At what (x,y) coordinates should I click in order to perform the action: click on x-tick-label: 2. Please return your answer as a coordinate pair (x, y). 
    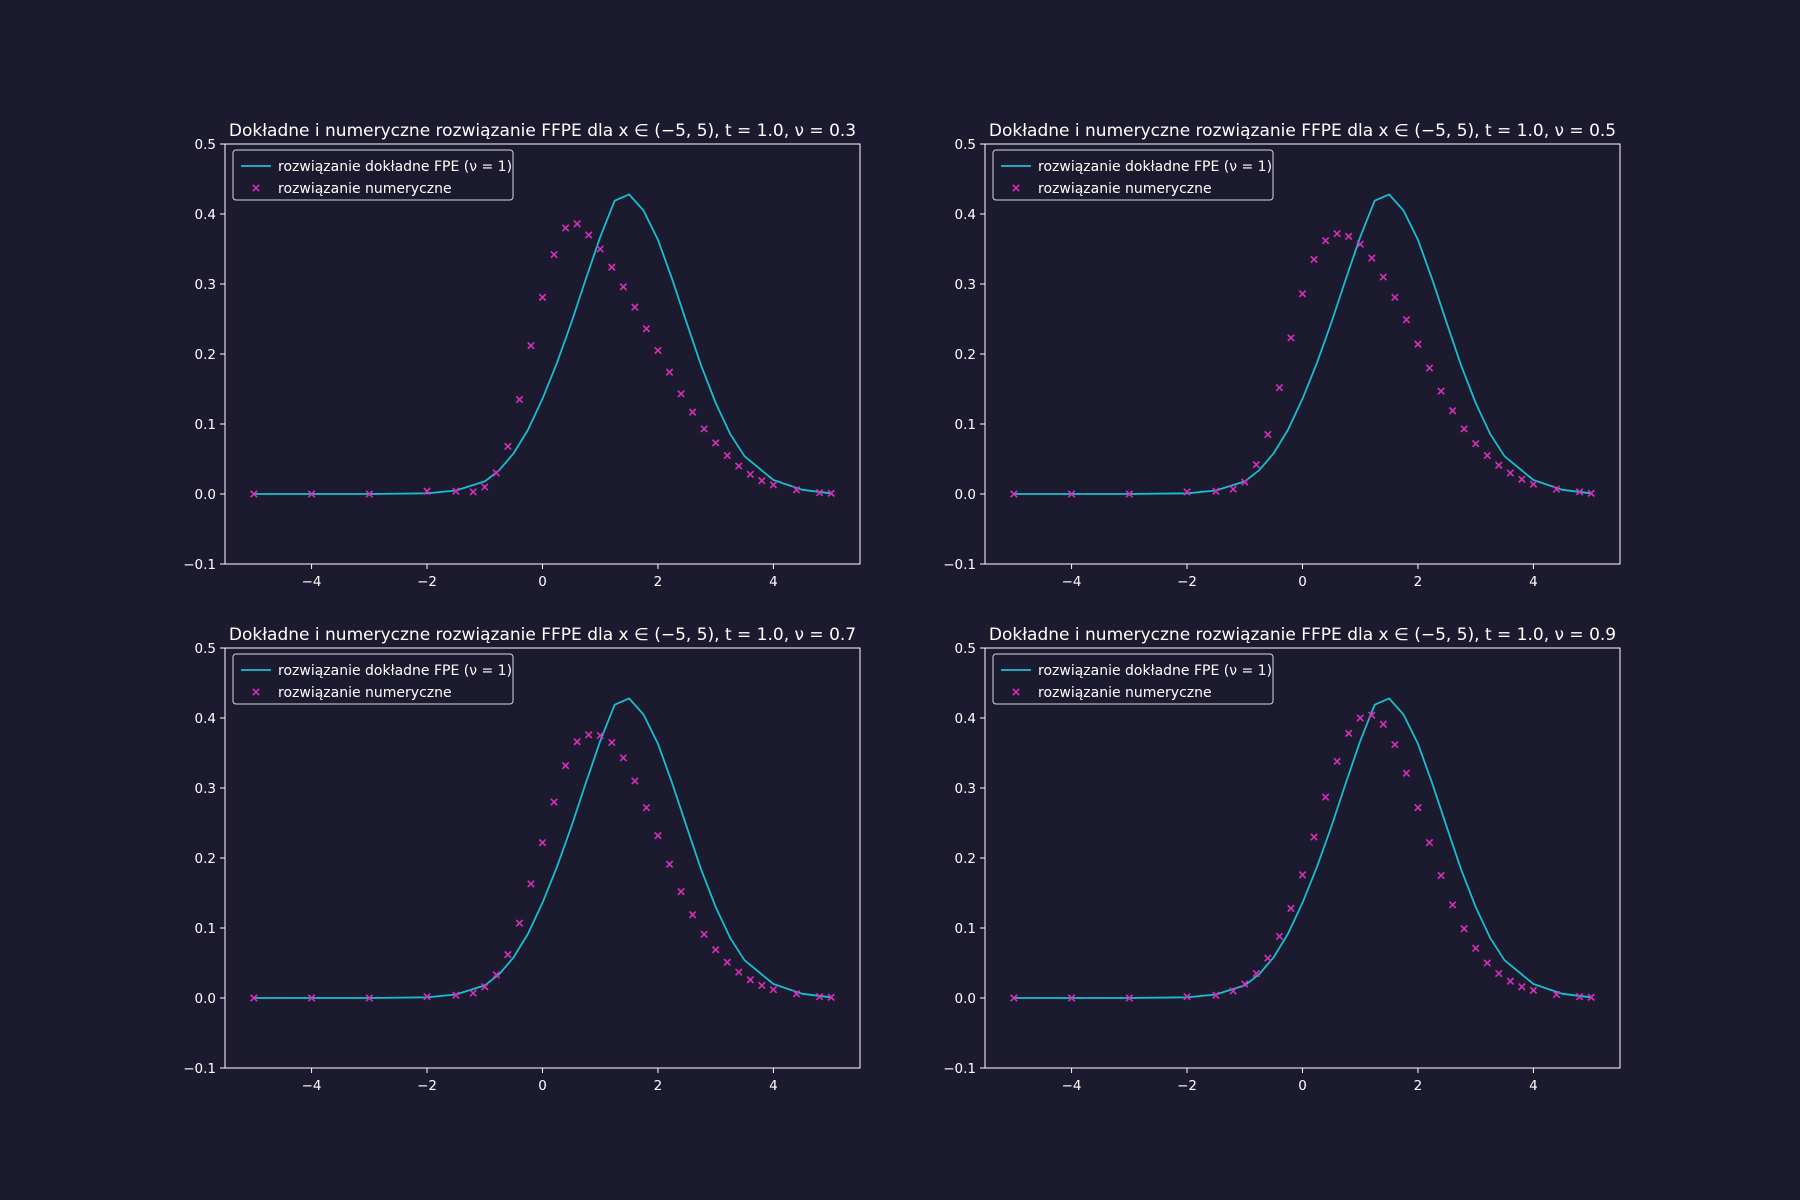
    Looking at the image, I should click on (658, 1086).